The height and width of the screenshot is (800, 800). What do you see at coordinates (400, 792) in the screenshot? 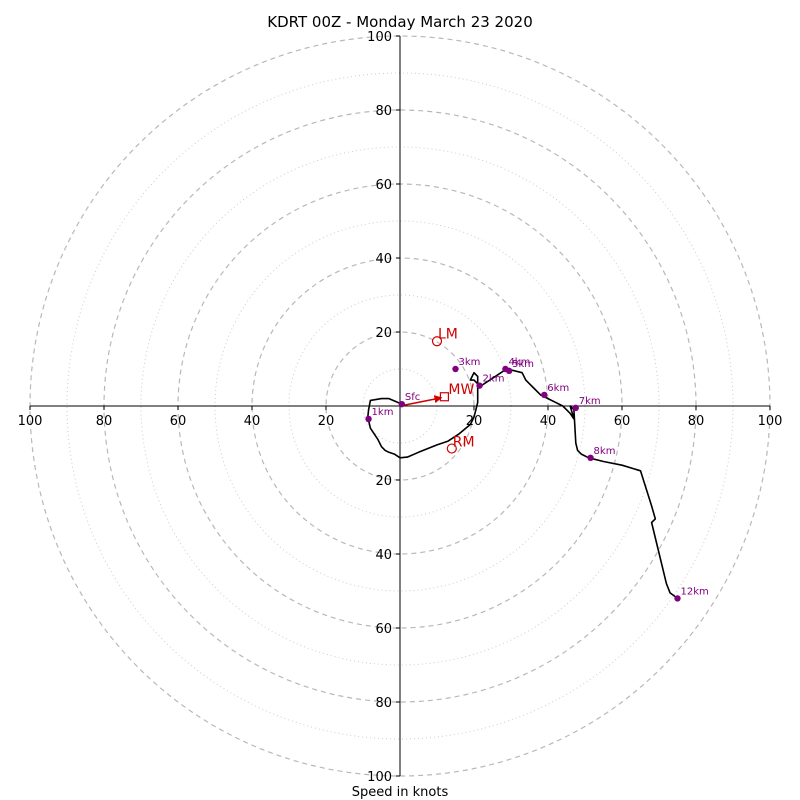
I see `x-axis-label: Speed in knots` at bounding box center [400, 792].